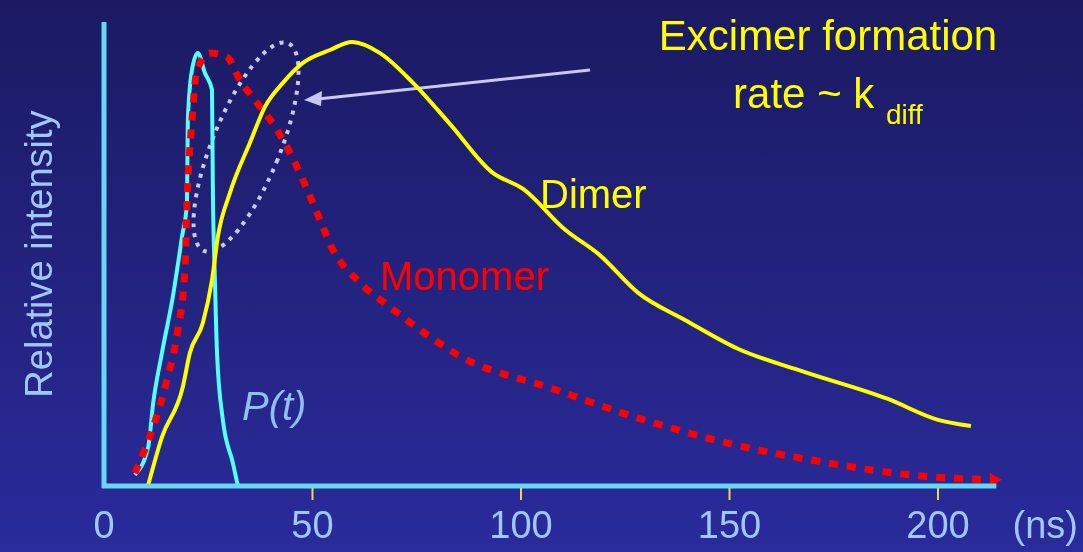 Image resolution: width=1083 pixels, height=552 pixels. What do you see at coordinates (464, 276) in the screenshot?
I see `series-label: Monomer` at bounding box center [464, 276].